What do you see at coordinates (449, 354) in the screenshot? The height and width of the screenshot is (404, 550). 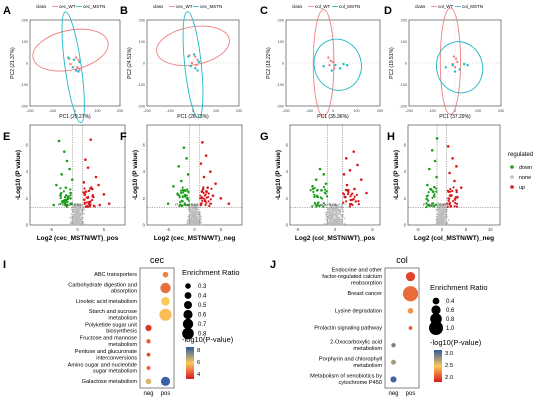 I see `legend-label: 3.0` at bounding box center [449, 354].